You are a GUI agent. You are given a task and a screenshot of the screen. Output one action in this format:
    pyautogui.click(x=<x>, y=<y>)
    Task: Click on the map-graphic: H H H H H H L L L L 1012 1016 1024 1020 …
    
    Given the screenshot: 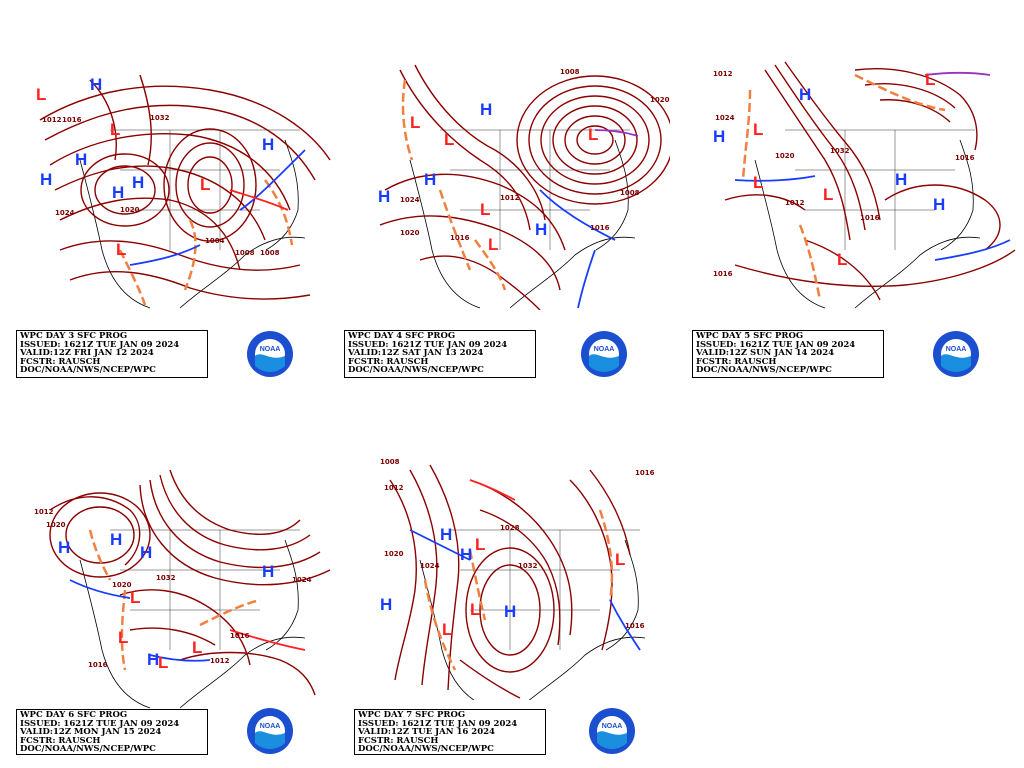 What is the action you would take?
    pyautogui.click(x=183, y=191)
    